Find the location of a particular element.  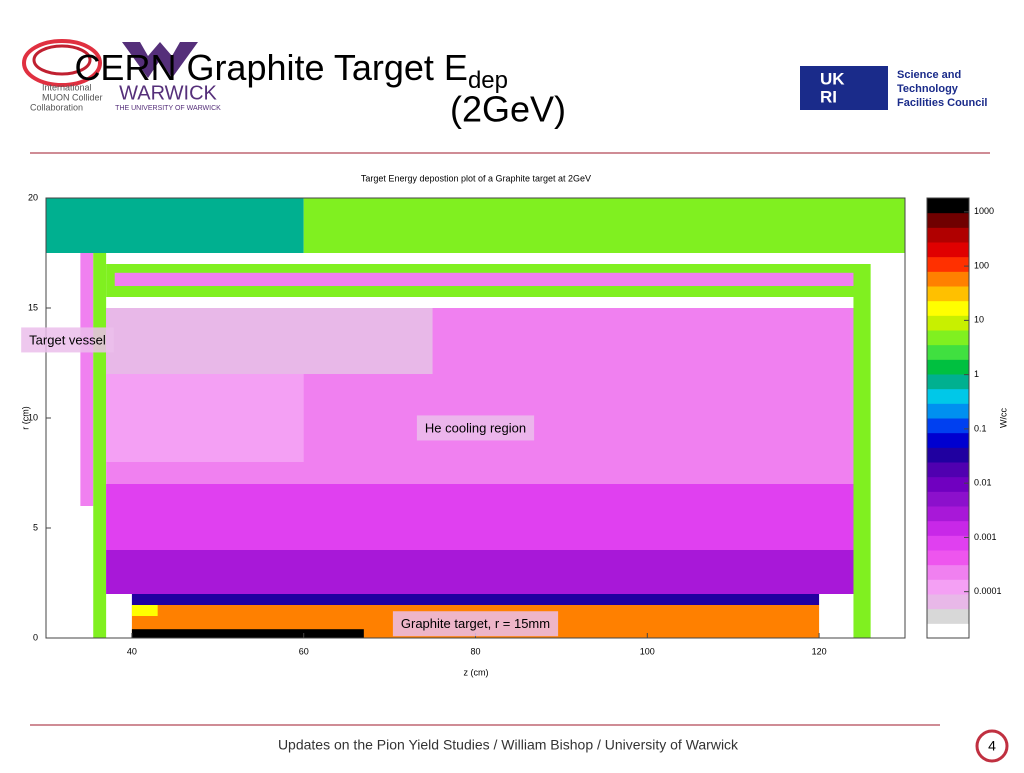

title-sub: dep is located at coordinates (488, 80).